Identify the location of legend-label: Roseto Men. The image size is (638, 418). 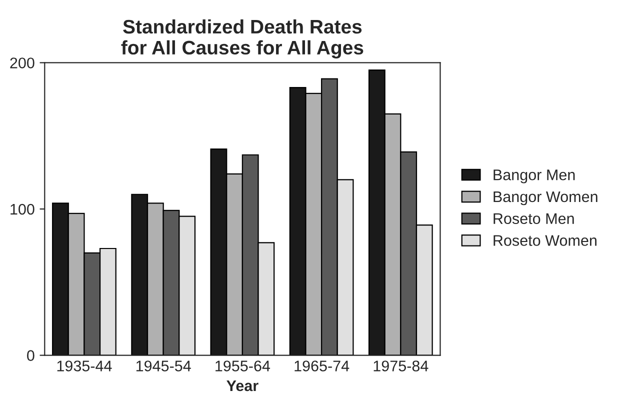
(534, 218).